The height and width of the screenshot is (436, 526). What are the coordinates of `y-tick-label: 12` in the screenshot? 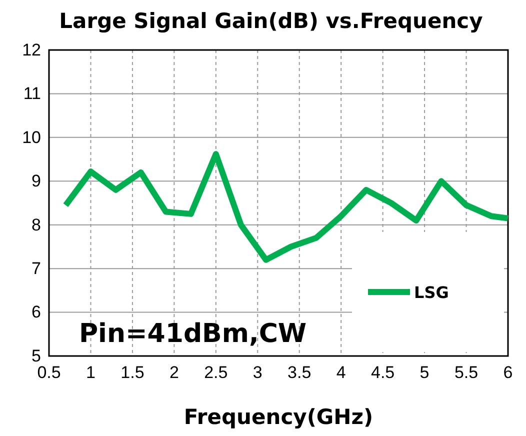 It's located at (31, 50).